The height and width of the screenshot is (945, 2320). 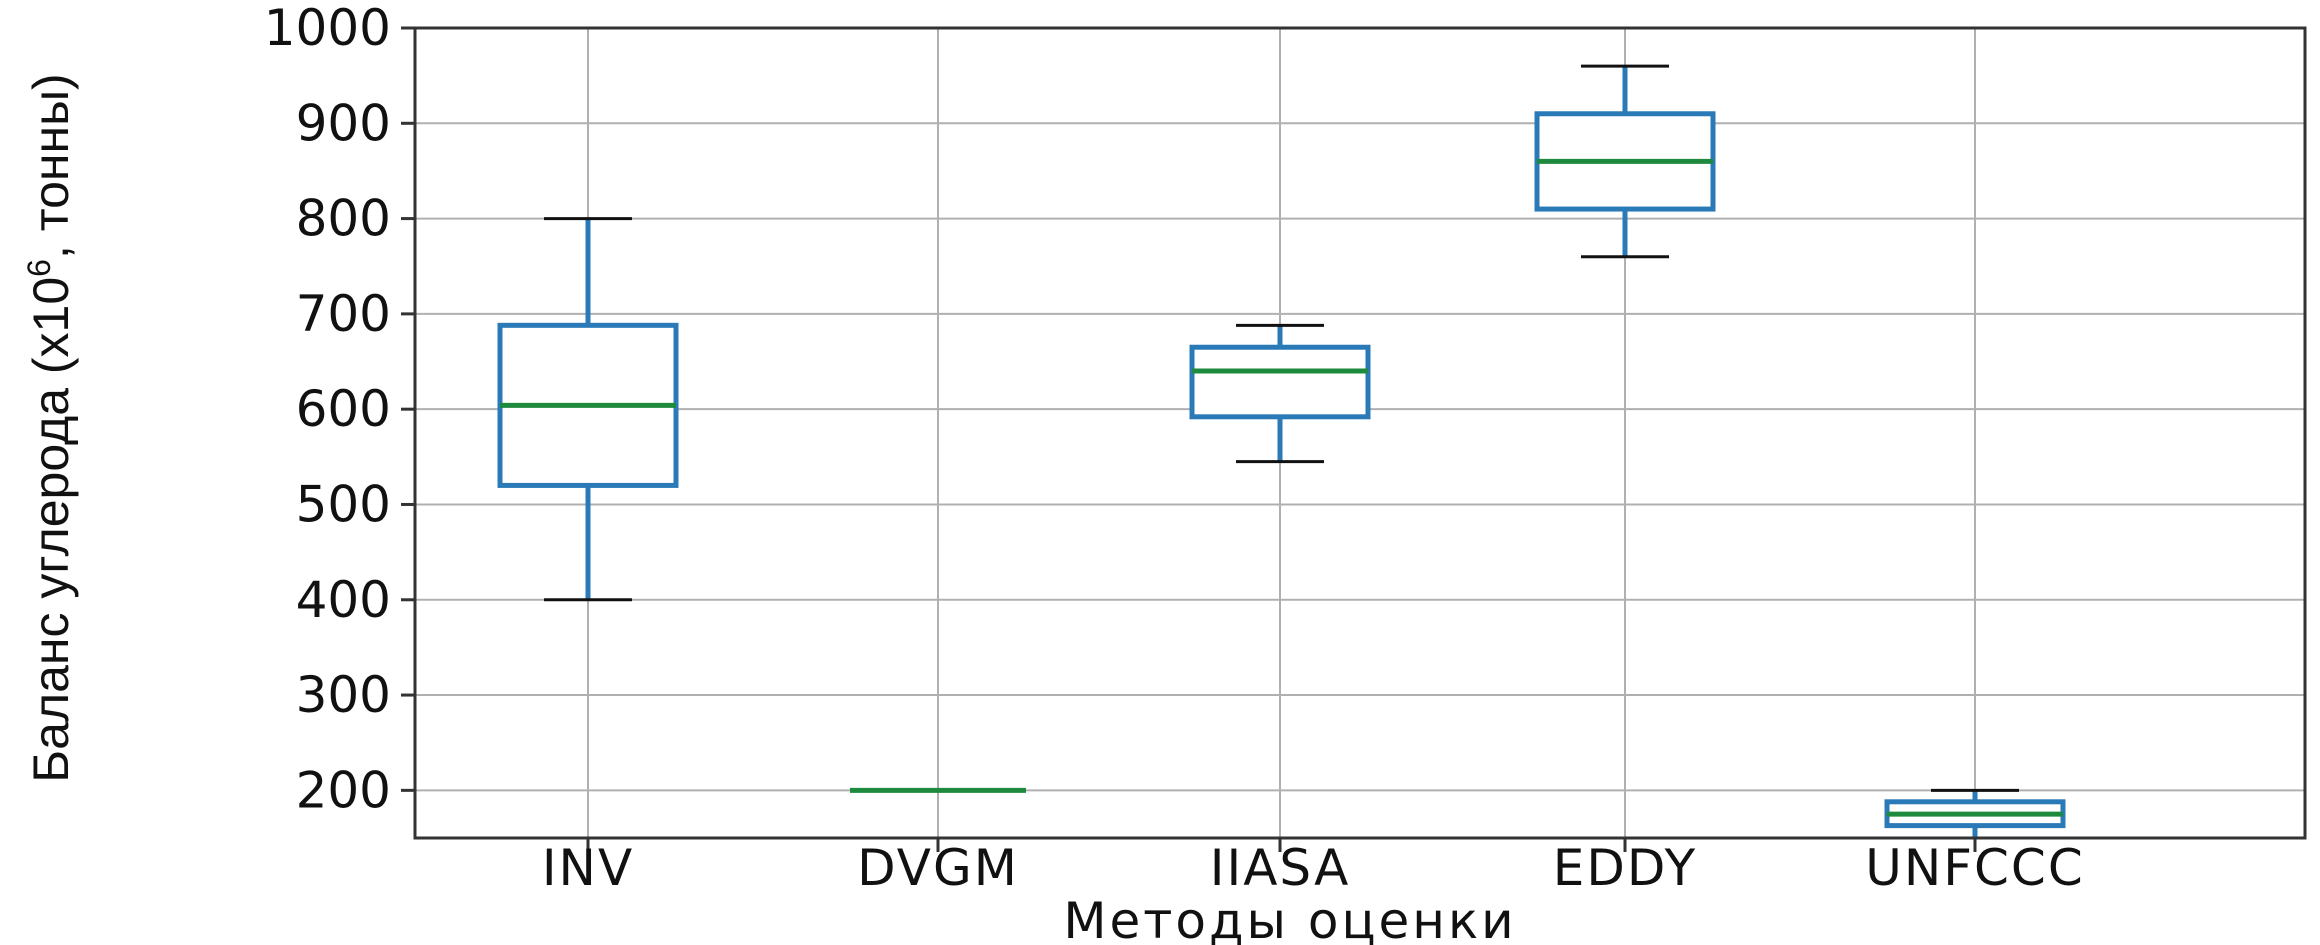 I want to click on box-eddy, so click(x=1625, y=161).